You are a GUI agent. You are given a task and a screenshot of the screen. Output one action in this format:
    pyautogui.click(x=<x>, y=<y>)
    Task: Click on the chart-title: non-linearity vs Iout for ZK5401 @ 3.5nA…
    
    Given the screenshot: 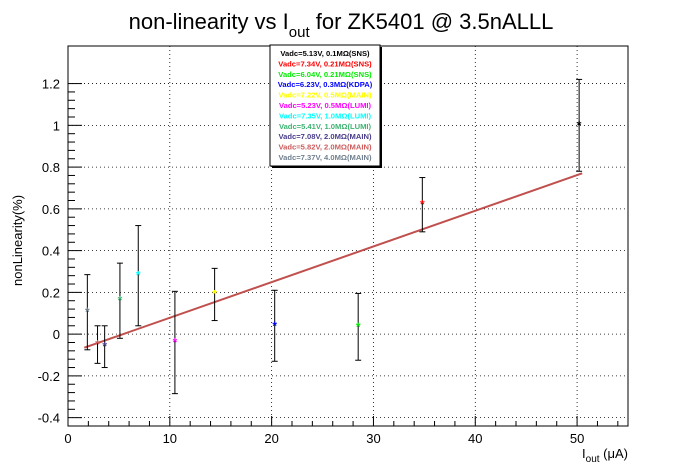 What is the action you would take?
    pyautogui.click(x=341, y=25)
    